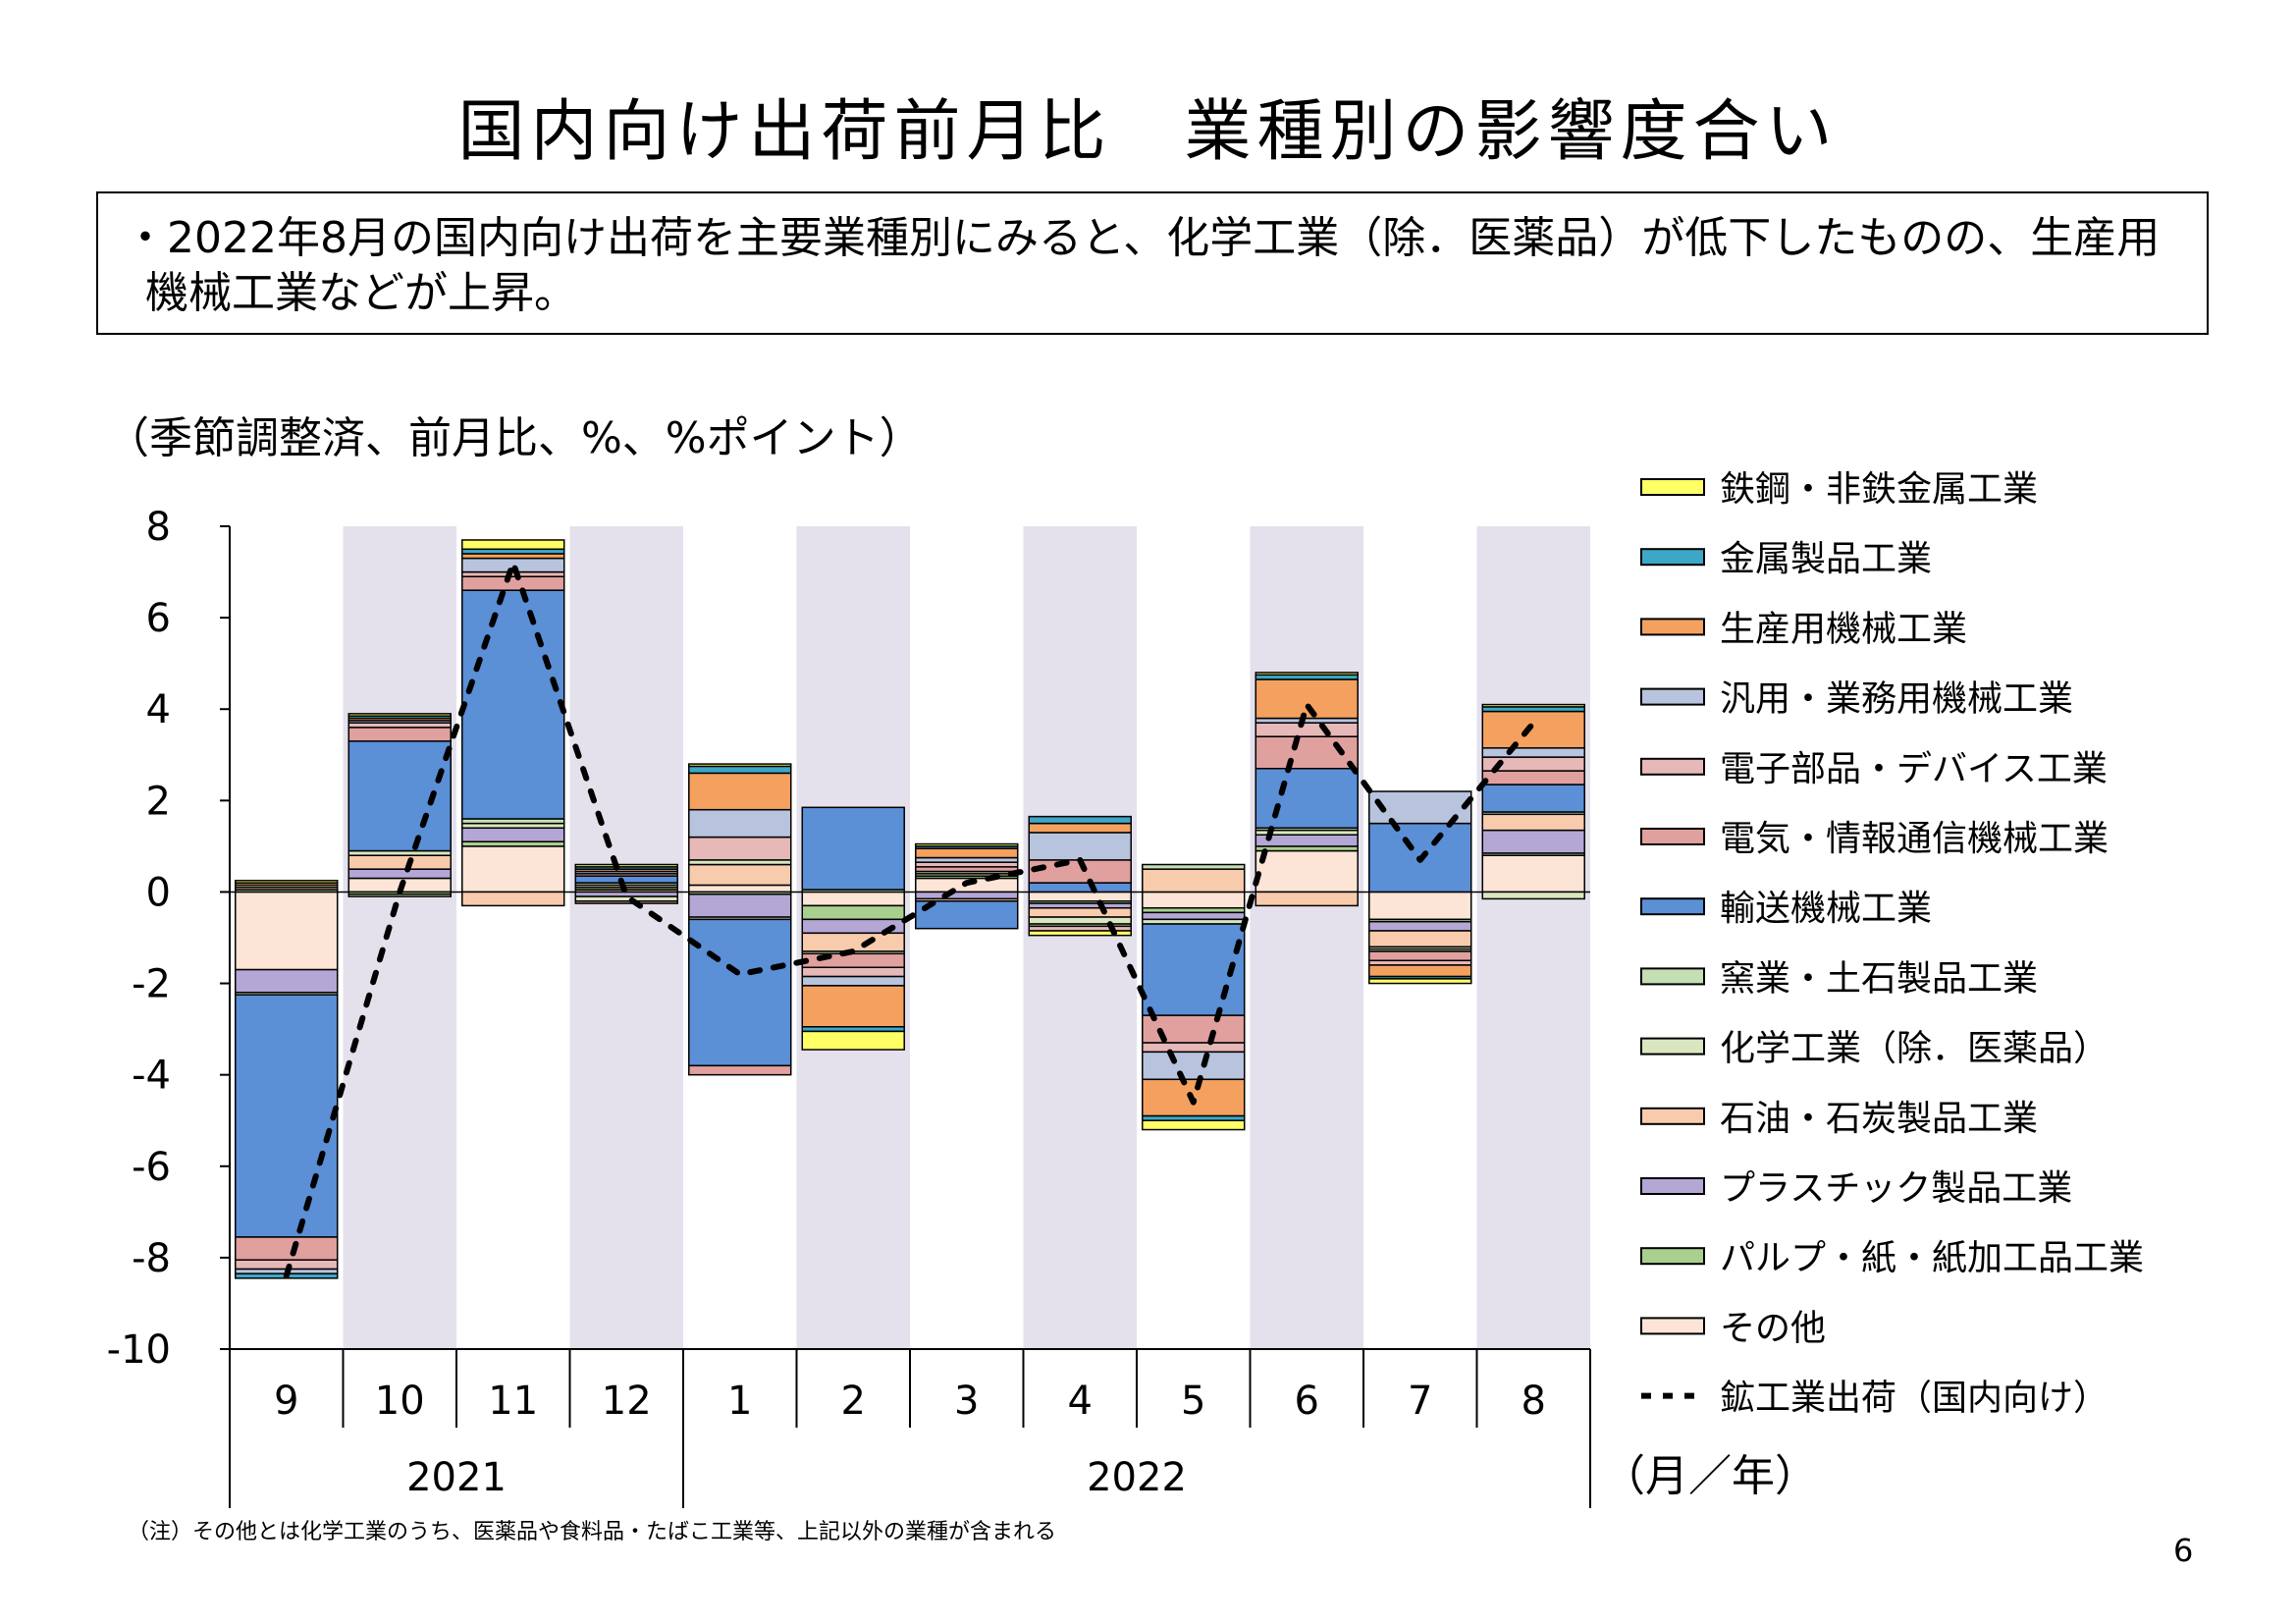  Describe the element at coordinates (158, 801) in the screenshot. I see `y-tick-label: 2` at that location.